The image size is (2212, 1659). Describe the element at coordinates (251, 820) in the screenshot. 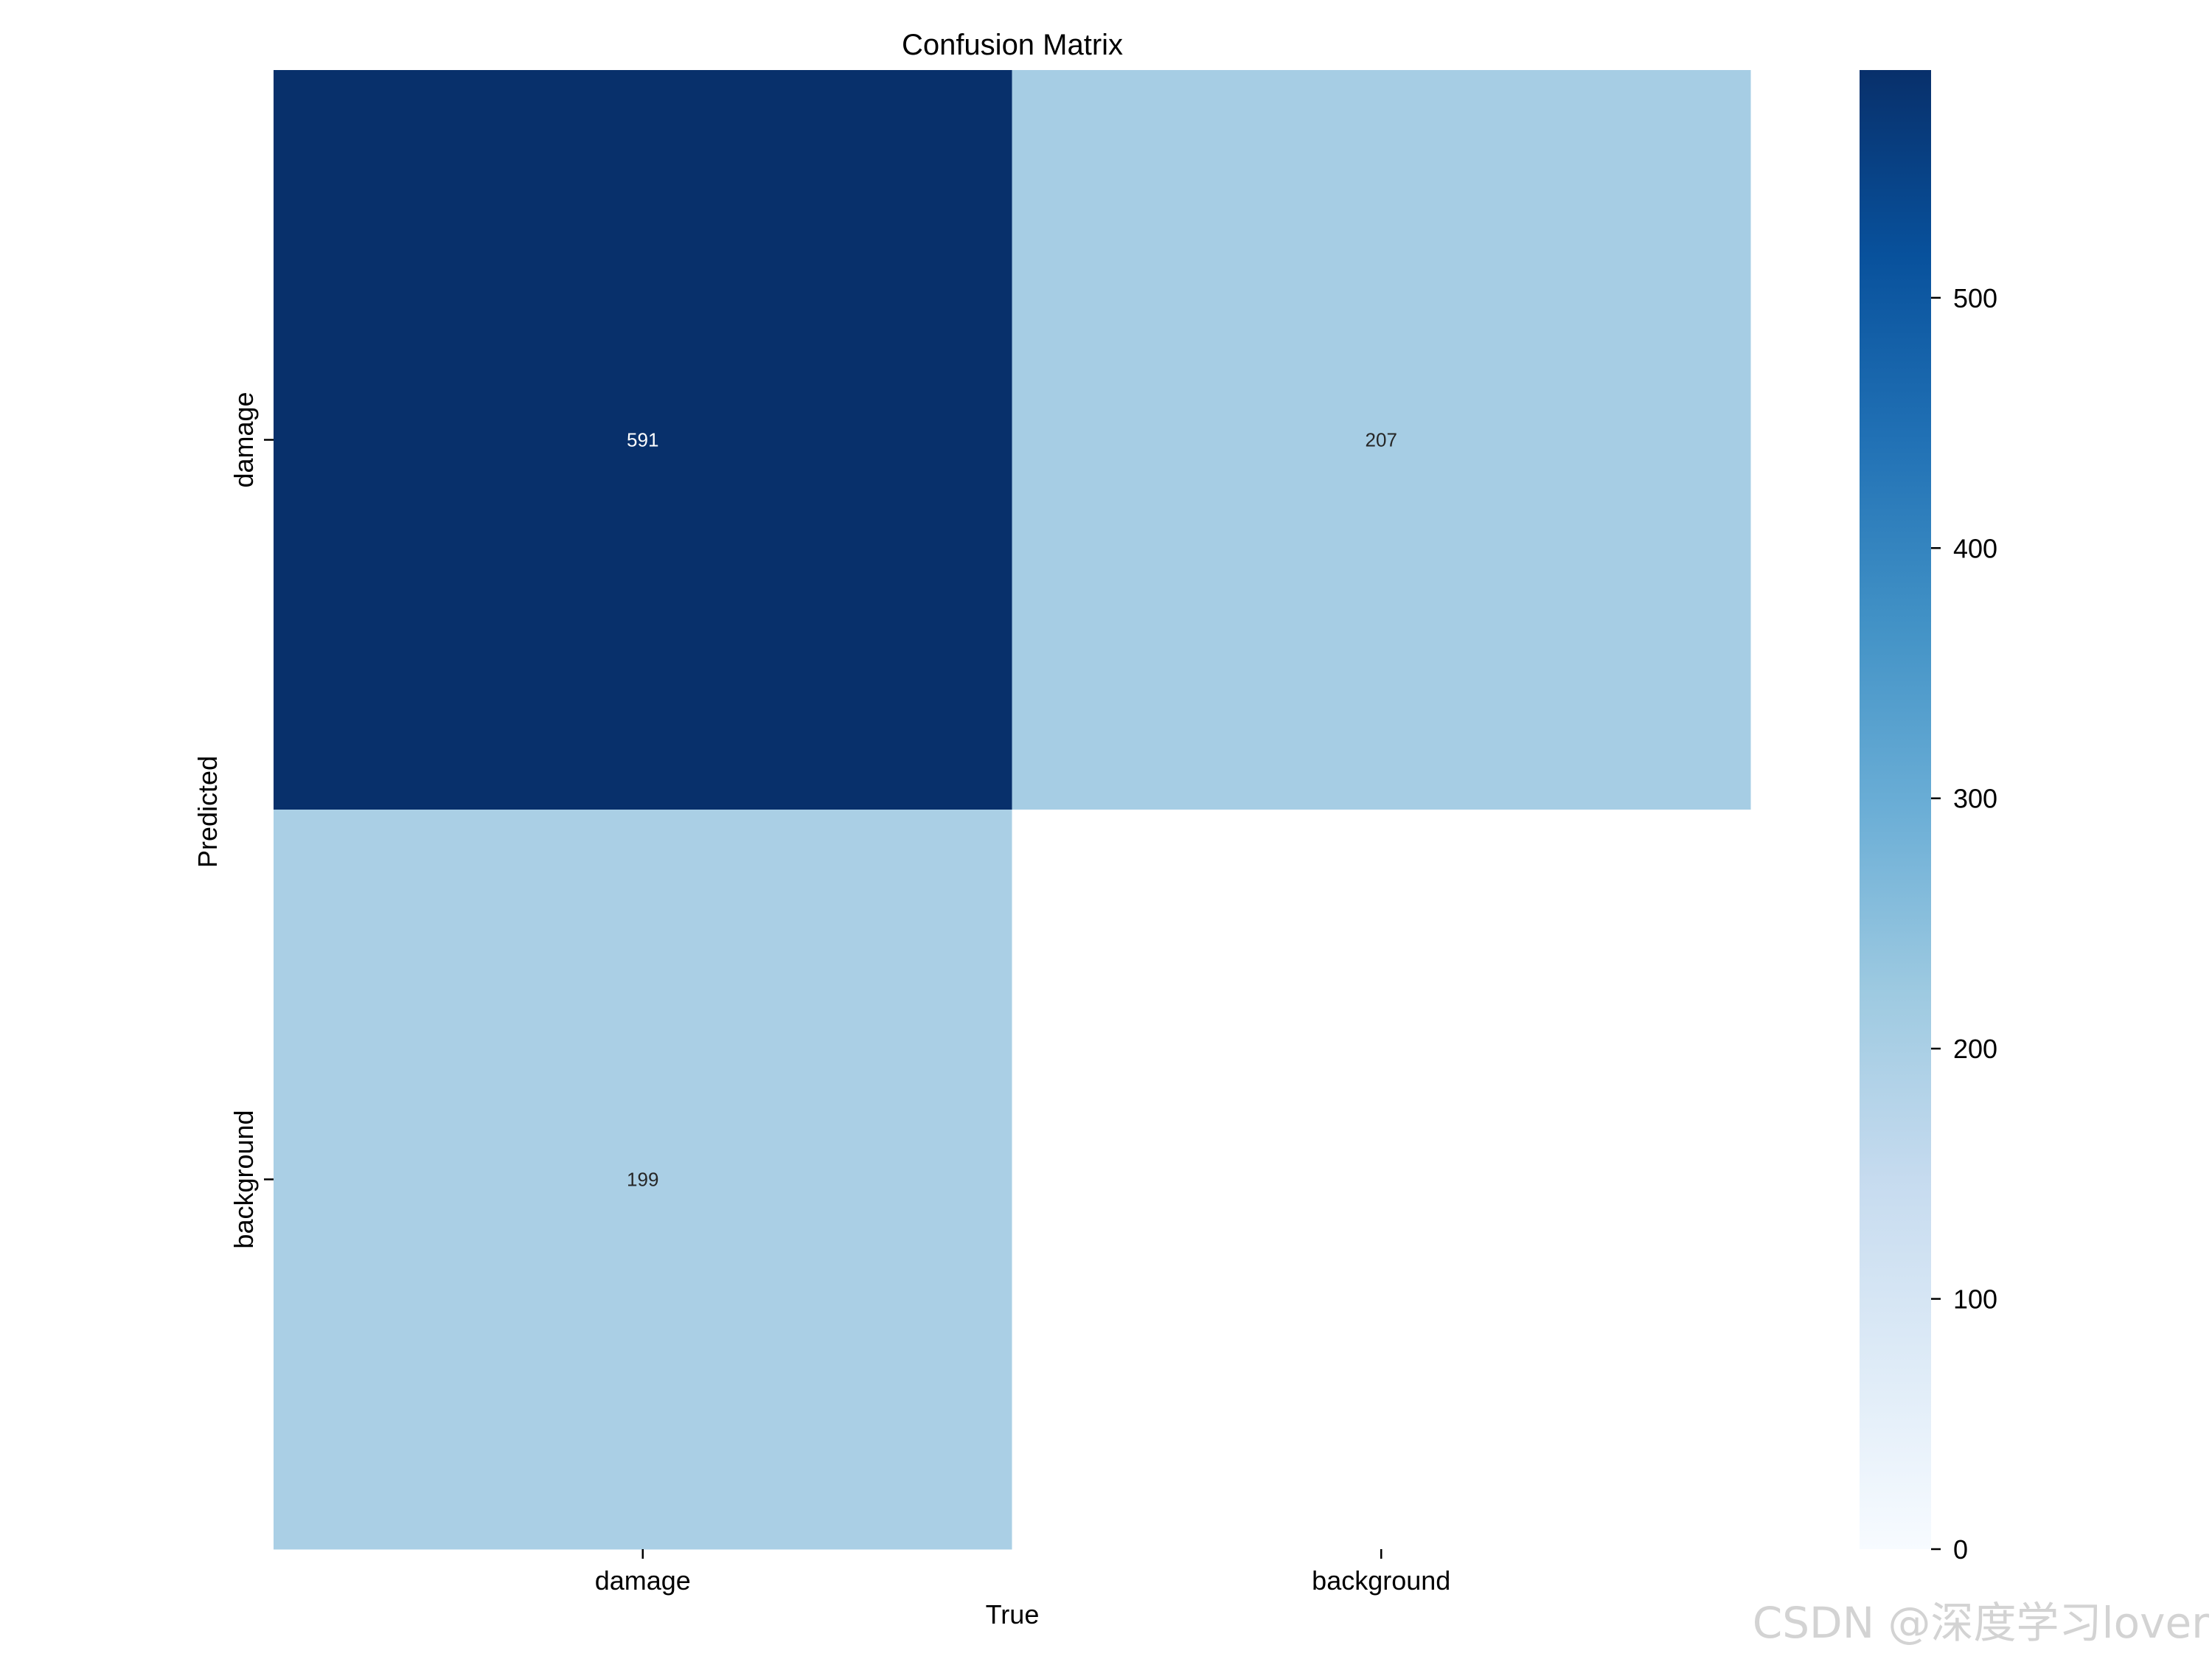

I see `y-axis: damage background` at that location.